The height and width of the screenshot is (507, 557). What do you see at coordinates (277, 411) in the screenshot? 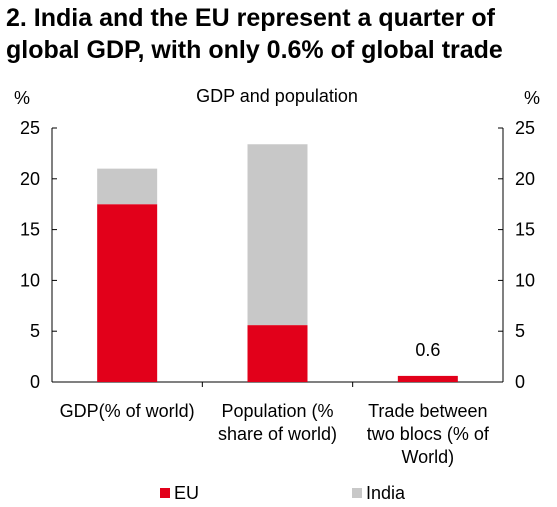
I see `x-tick-label: Population (%` at bounding box center [277, 411].